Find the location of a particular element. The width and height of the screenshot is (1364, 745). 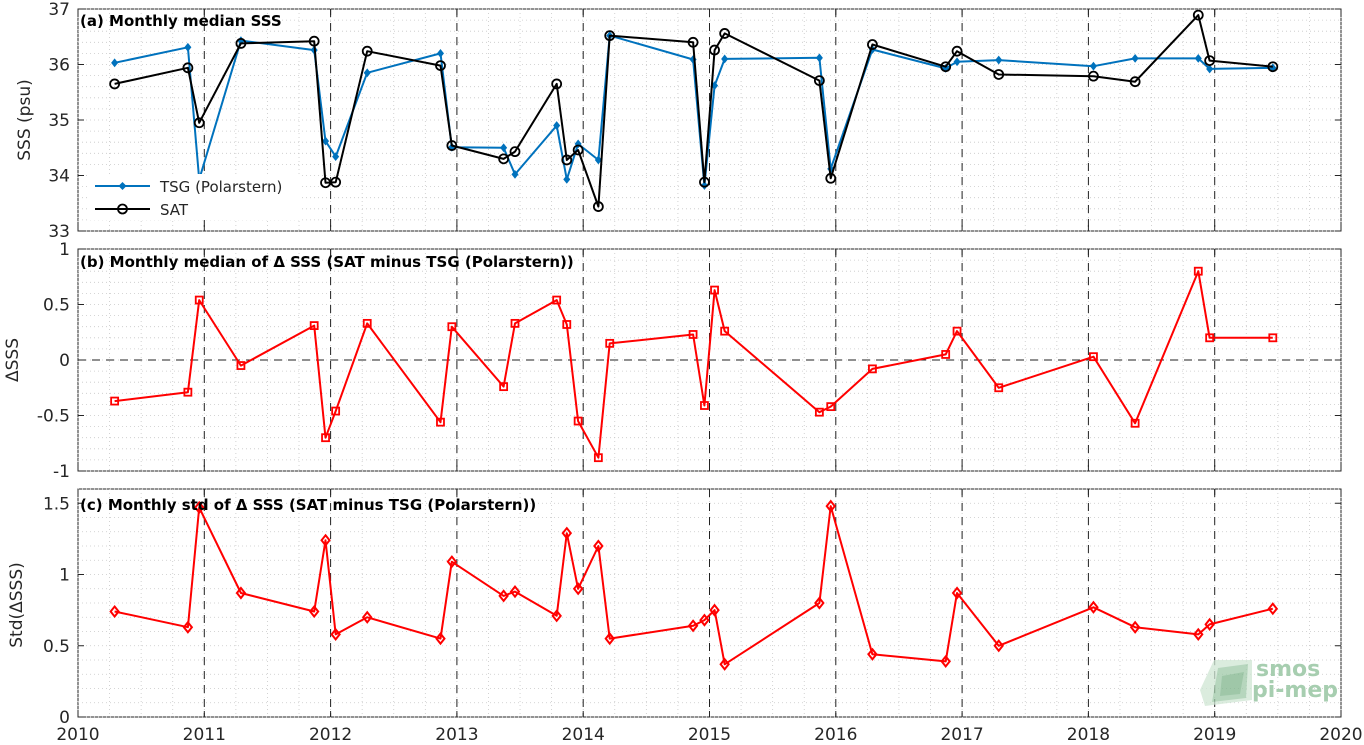

x-tick-label: 2014 is located at coordinates (583, 735).